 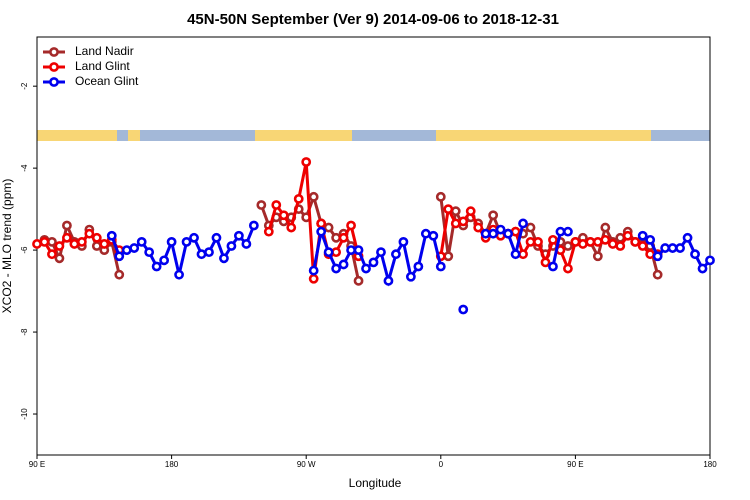 I want to click on legend-label: Land Nadir, so click(x=104, y=51).